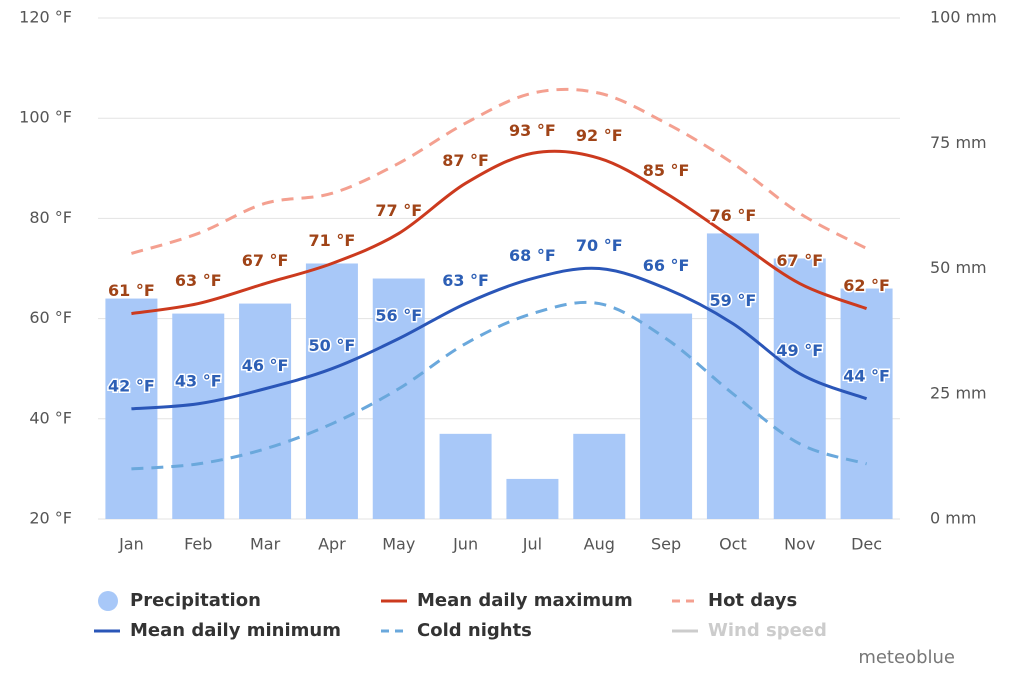 The image size is (1024, 683). I want to click on legend-label: Mean daily minimum, so click(235, 630).